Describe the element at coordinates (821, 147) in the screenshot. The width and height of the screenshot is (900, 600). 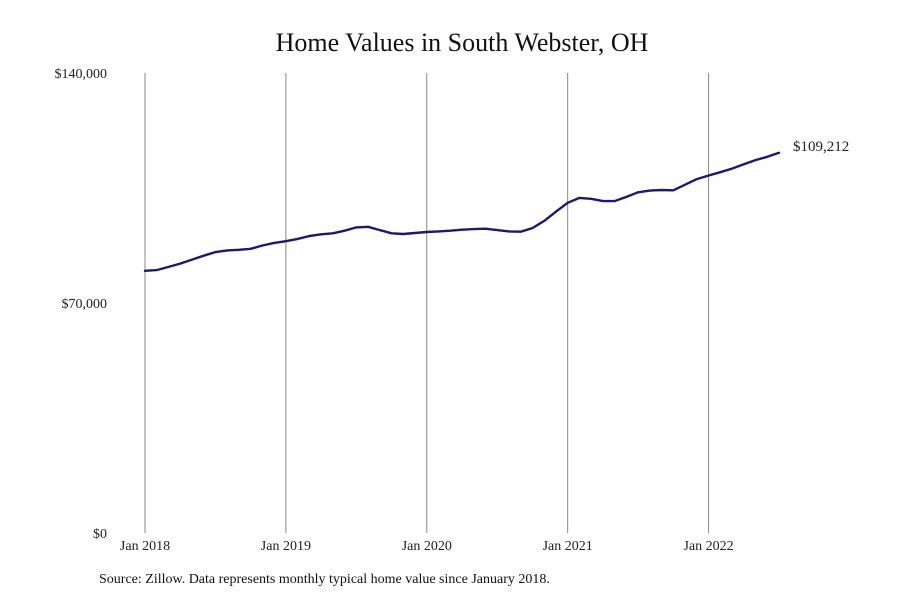
I see `latest-value-label: $109,212` at that location.